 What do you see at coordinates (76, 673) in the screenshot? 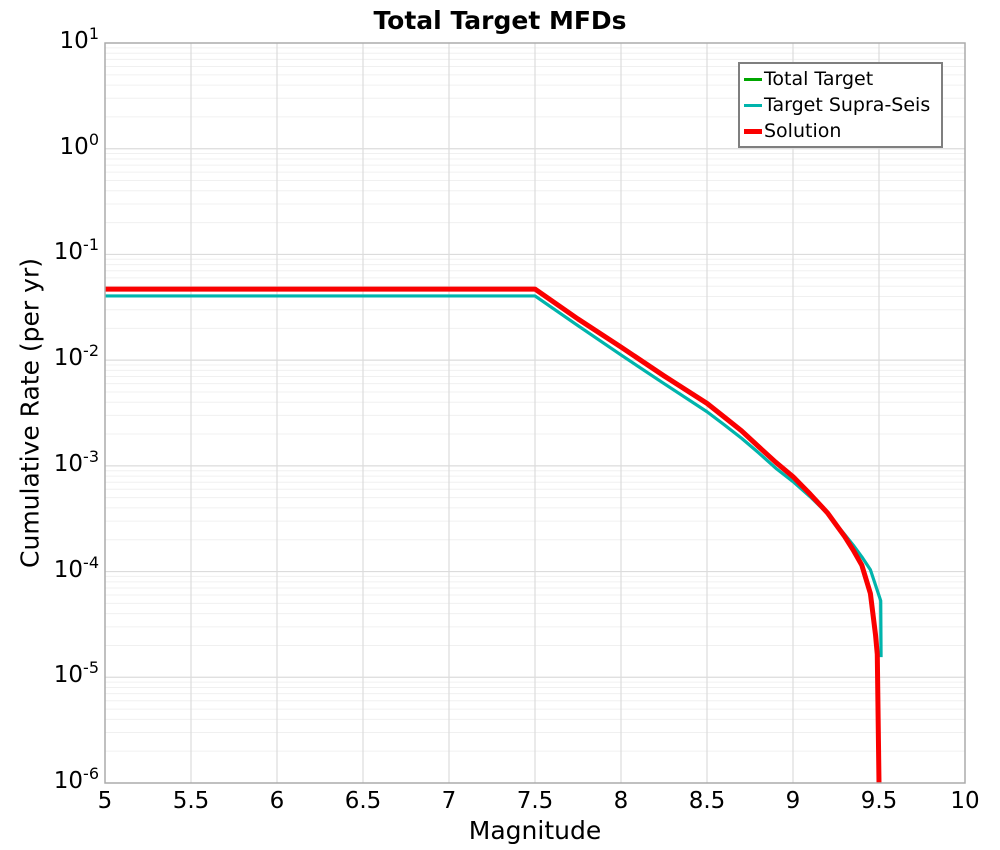
I see `y-tick-label: 10⁻⁵` at bounding box center [76, 673].